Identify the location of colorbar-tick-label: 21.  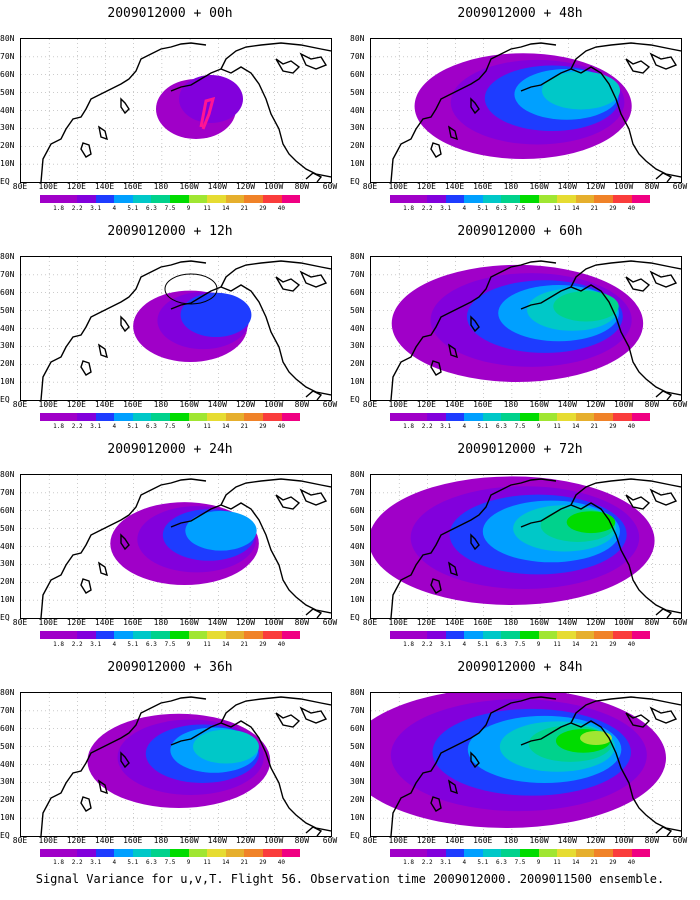
(594, 862).